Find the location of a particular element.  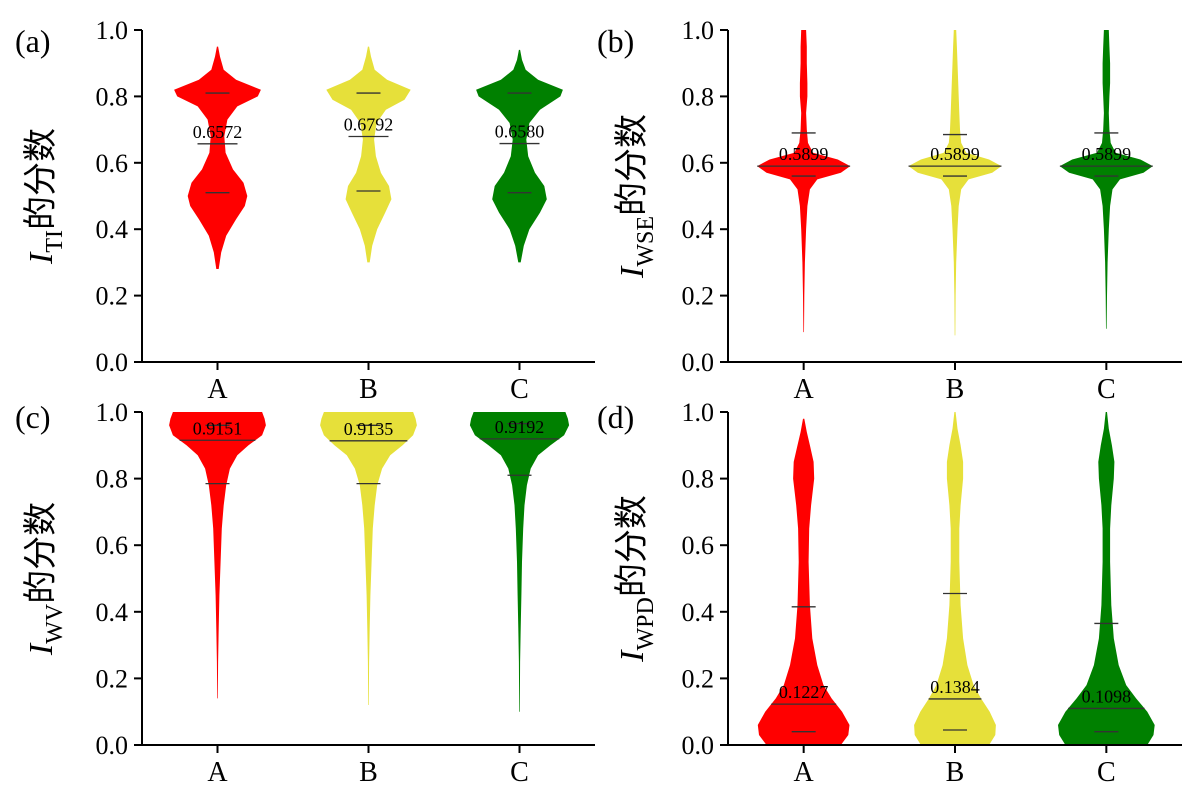

median-label: 0.6572 is located at coordinates (218, 132).